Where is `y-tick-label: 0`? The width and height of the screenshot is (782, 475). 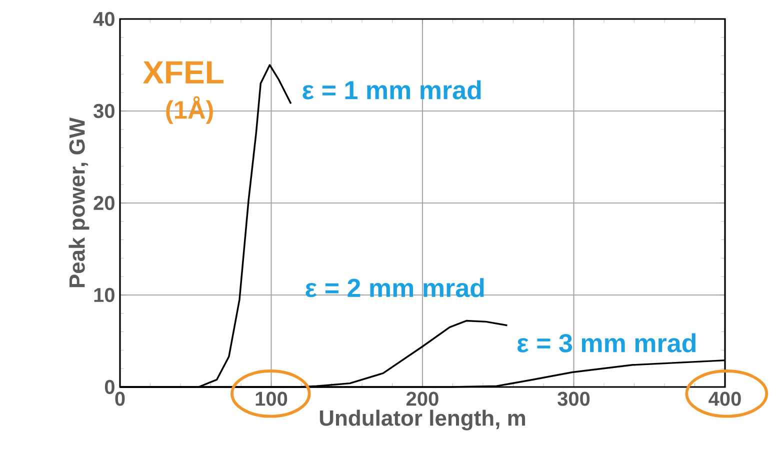
y-tick-label: 0 is located at coordinates (109, 387).